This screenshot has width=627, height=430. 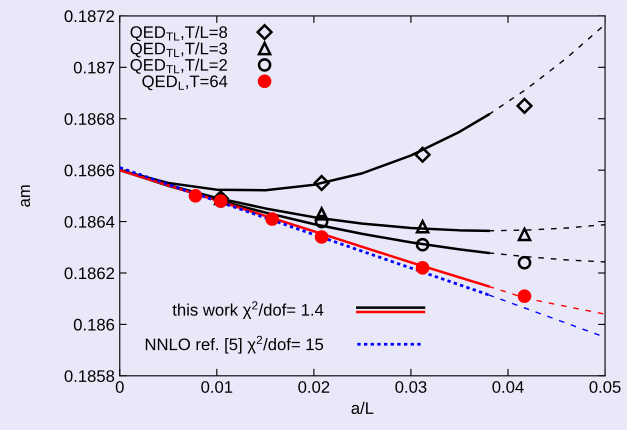 I want to click on x-tick-label: 0.03, so click(x=410, y=387).